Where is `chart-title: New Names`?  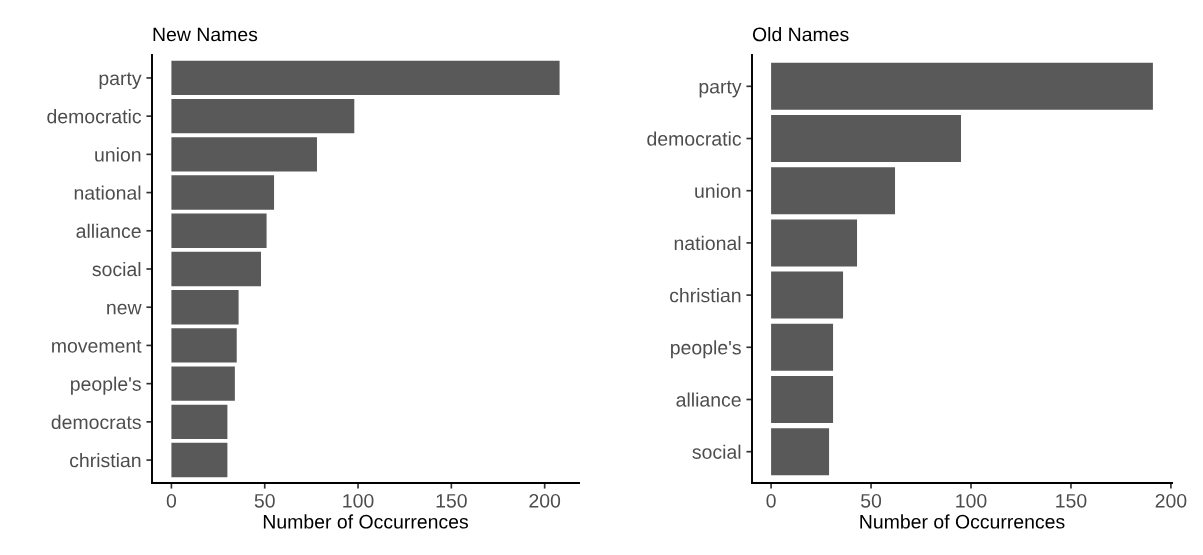
chart-title: New Names is located at coordinates (205, 34).